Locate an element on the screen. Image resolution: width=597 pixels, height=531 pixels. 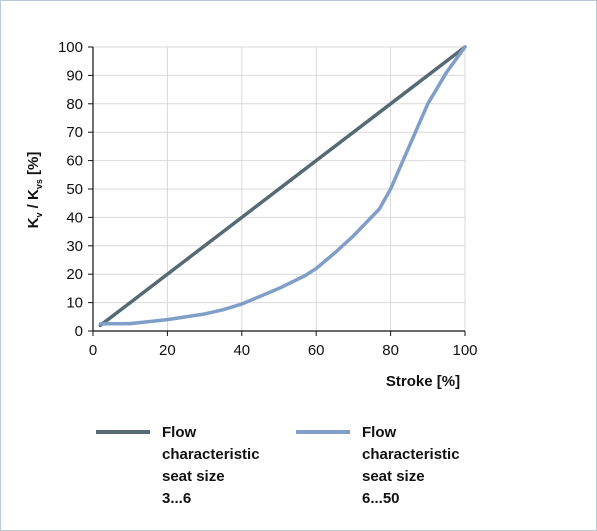
y-tick-label: 0 is located at coordinates (79, 331).